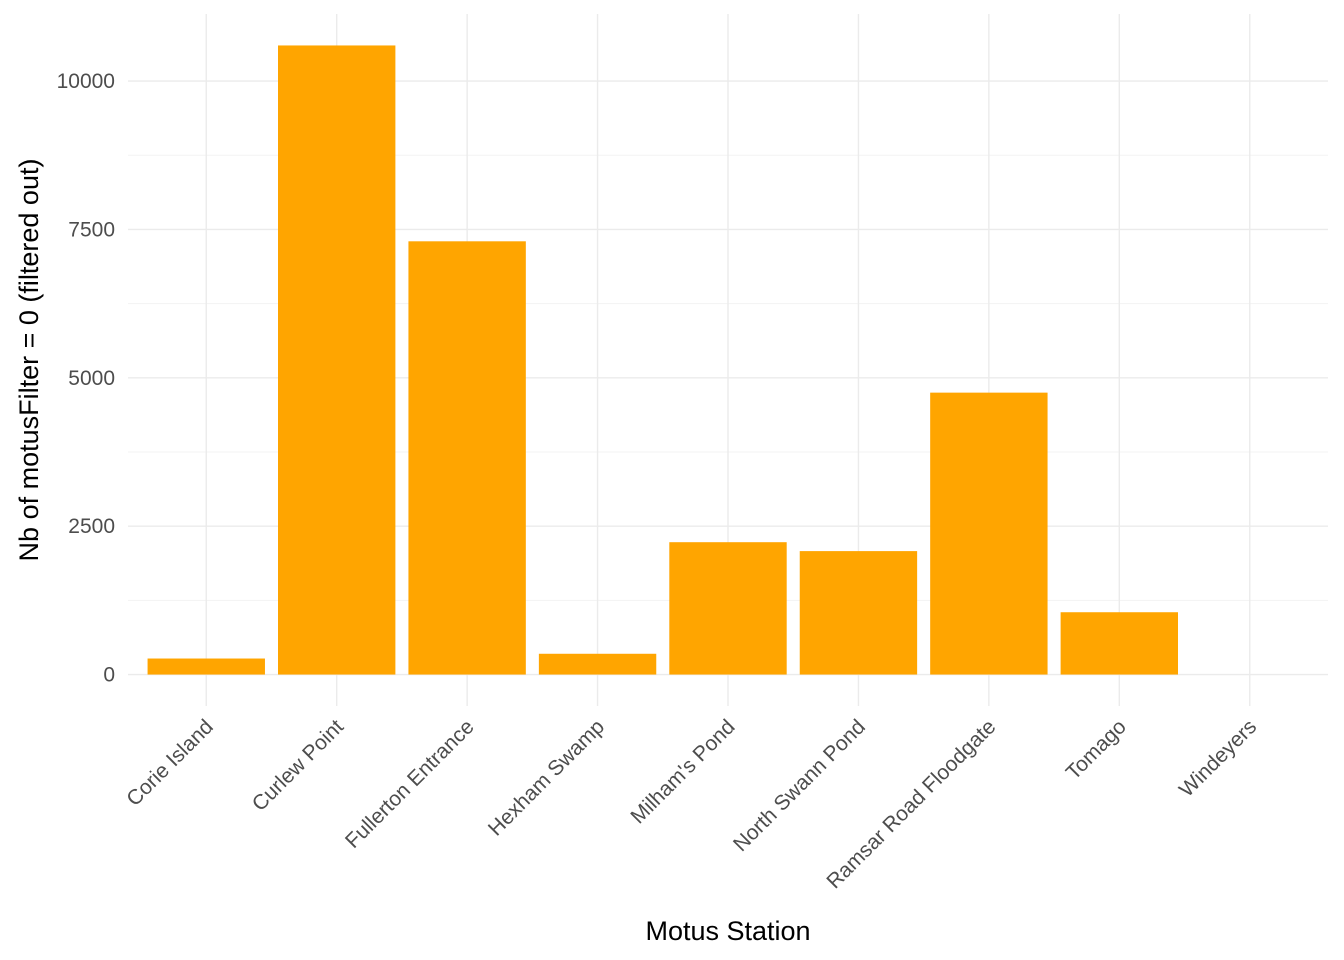 This screenshot has height=960, width=1344. Describe the element at coordinates (170, 763) in the screenshot. I see `x-tick-label: Corie Island` at that location.